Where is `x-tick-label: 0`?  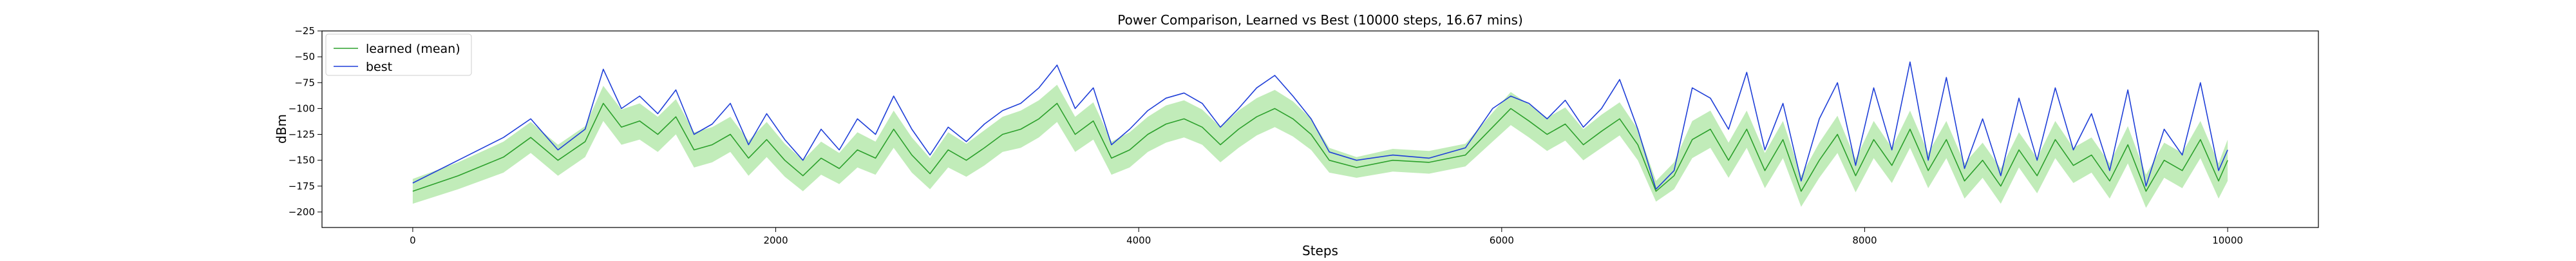 x-tick-label: 0 is located at coordinates (413, 240).